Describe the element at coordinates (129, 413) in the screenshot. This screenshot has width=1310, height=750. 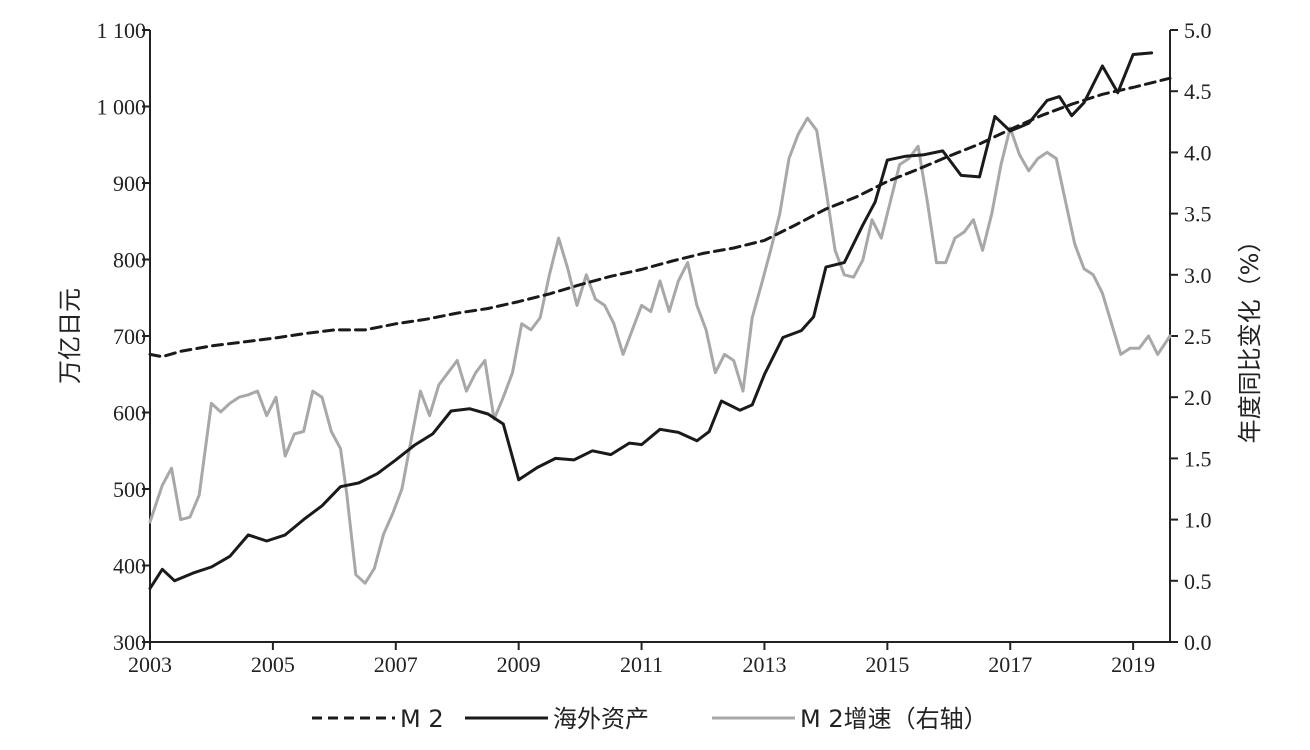
I see `y-tick-label: 600` at that location.